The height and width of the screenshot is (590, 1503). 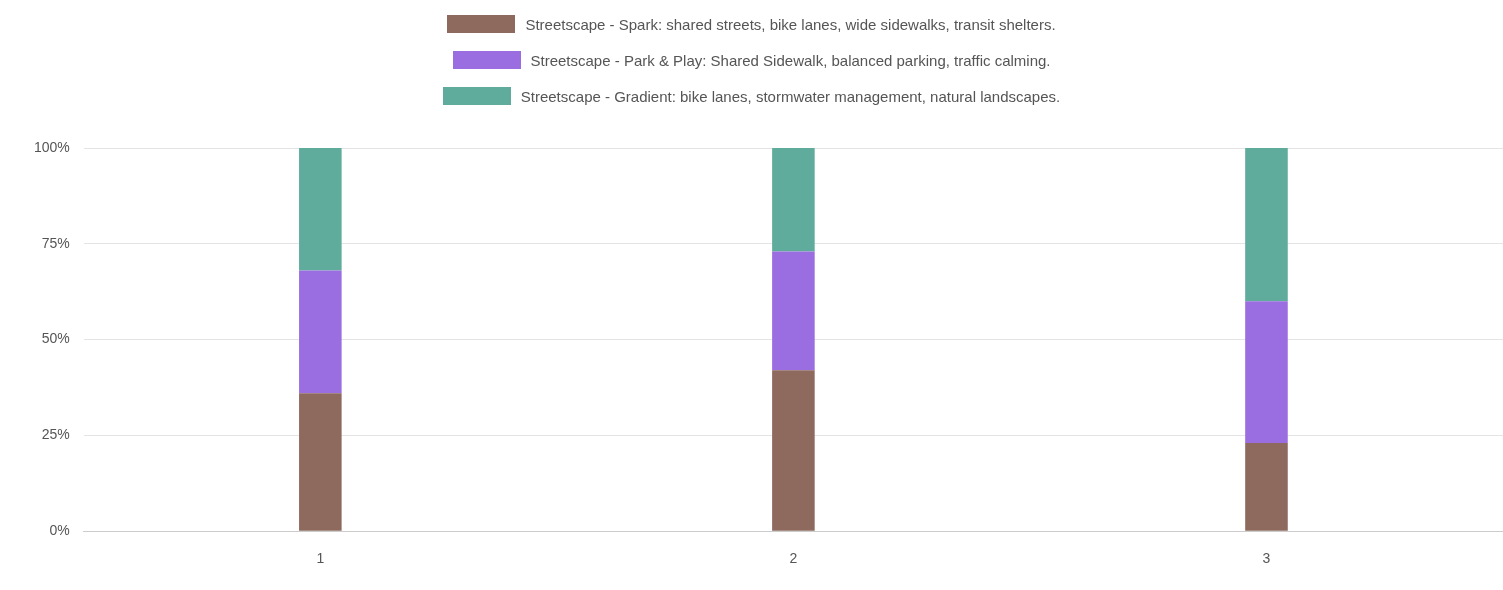 What do you see at coordinates (1266, 558) in the screenshot?
I see `x-tick-label: 3` at bounding box center [1266, 558].